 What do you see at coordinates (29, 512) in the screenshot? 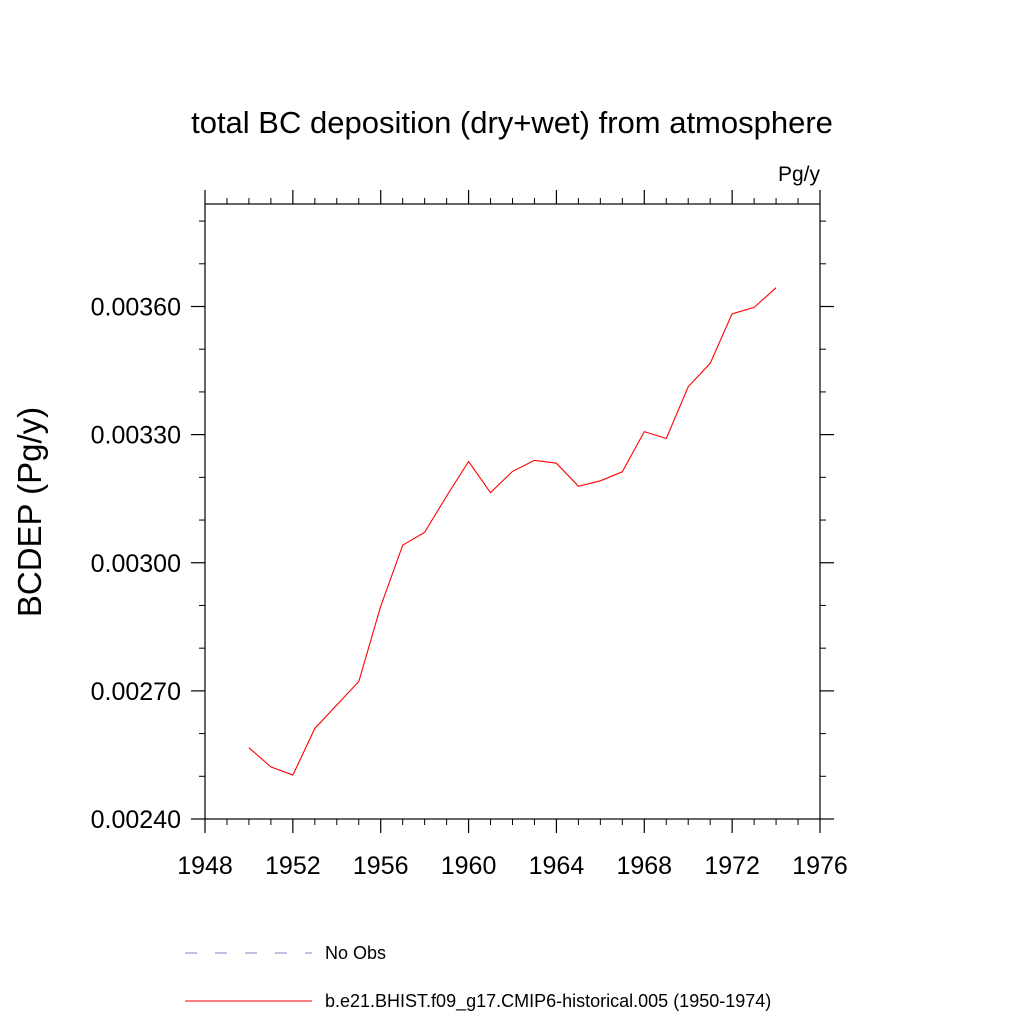
I see `y-axis-label: BCDEP (Pg/y)` at bounding box center [29, 512].